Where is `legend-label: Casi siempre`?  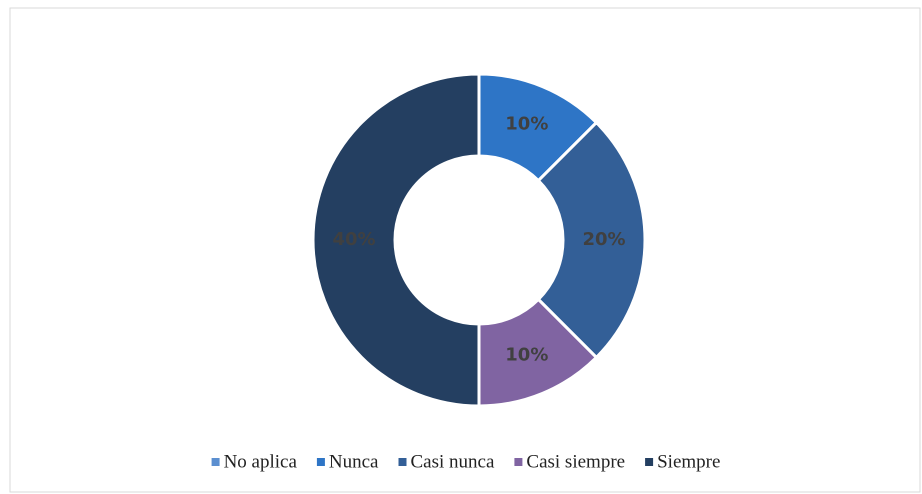 legend-label: Casi siempre is located at coordinates (575, 461).